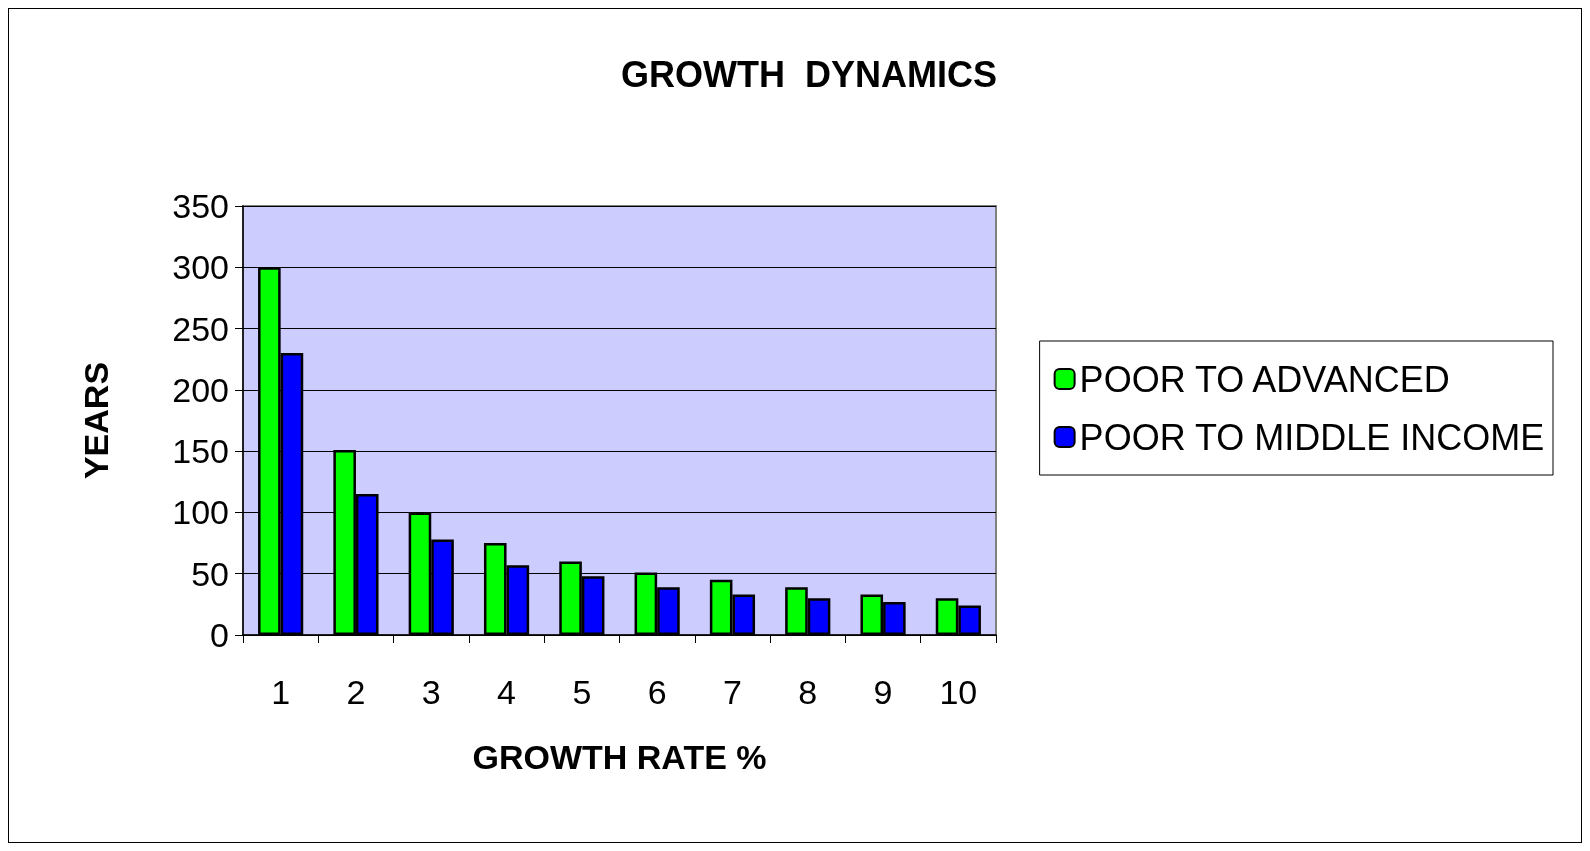 This screenshot has height=851, width=1590. I want to click on x-tick-label: 3, so click(431, 692).